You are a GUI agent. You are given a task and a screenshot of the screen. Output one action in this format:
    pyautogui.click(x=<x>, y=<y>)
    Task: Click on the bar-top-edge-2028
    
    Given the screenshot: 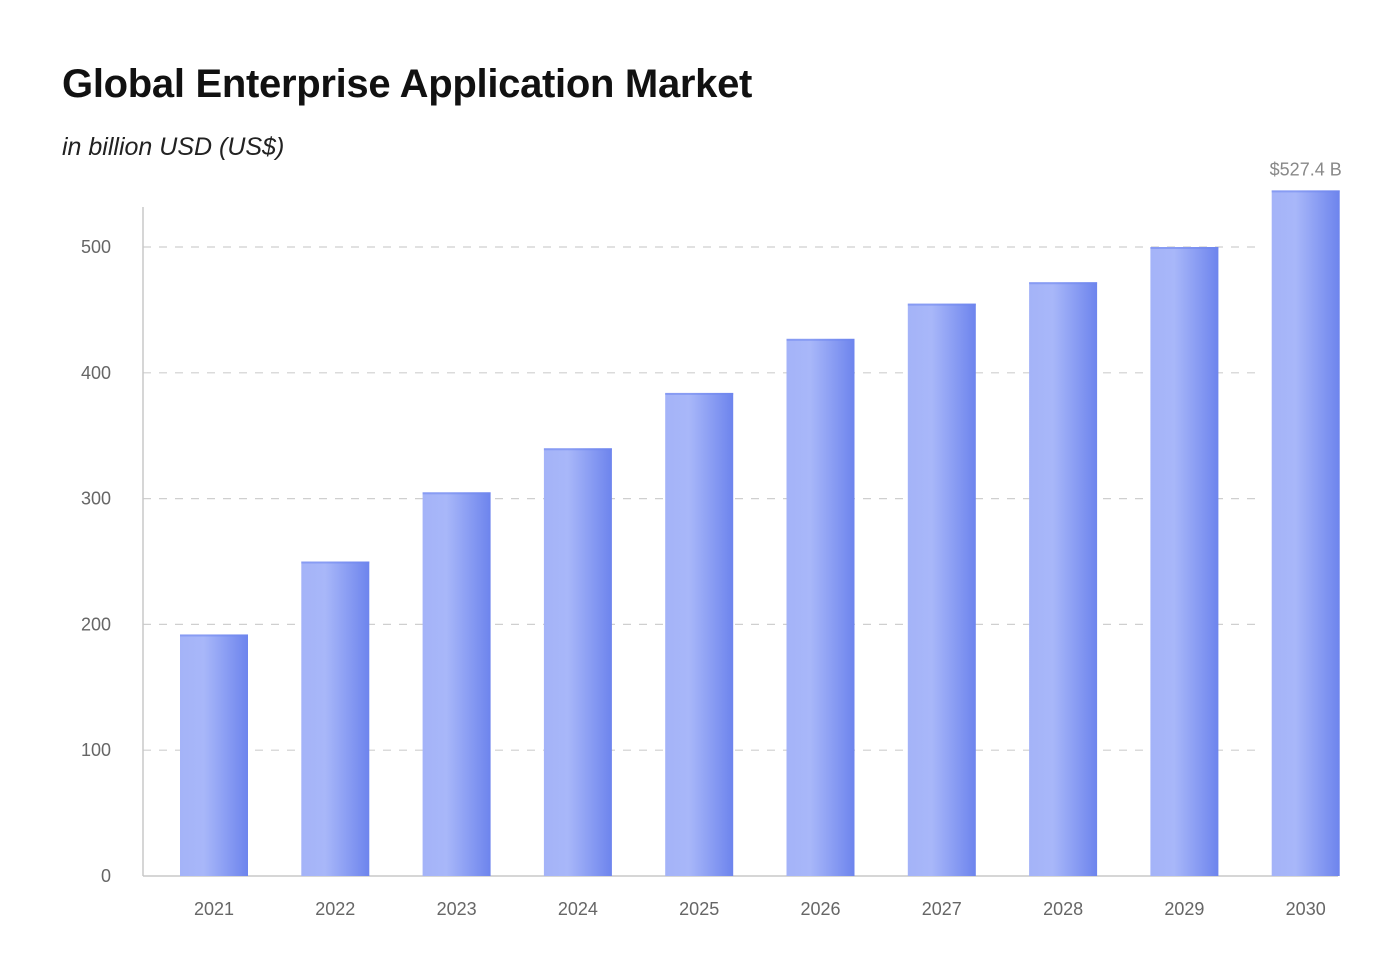 What is the action you would take?
    pyautogui.click(x=1063, y=283)
    